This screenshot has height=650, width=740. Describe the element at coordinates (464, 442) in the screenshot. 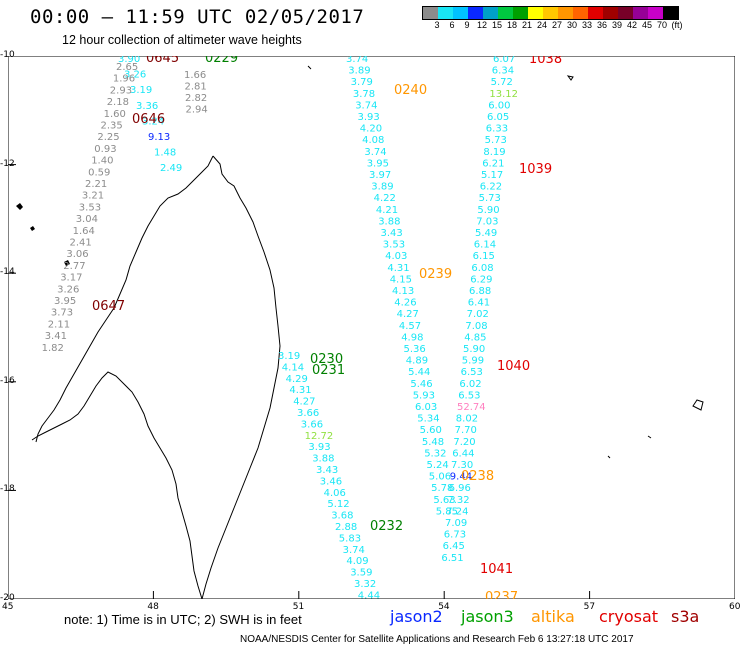

I see `wave-height-label: 7.20` at that location.